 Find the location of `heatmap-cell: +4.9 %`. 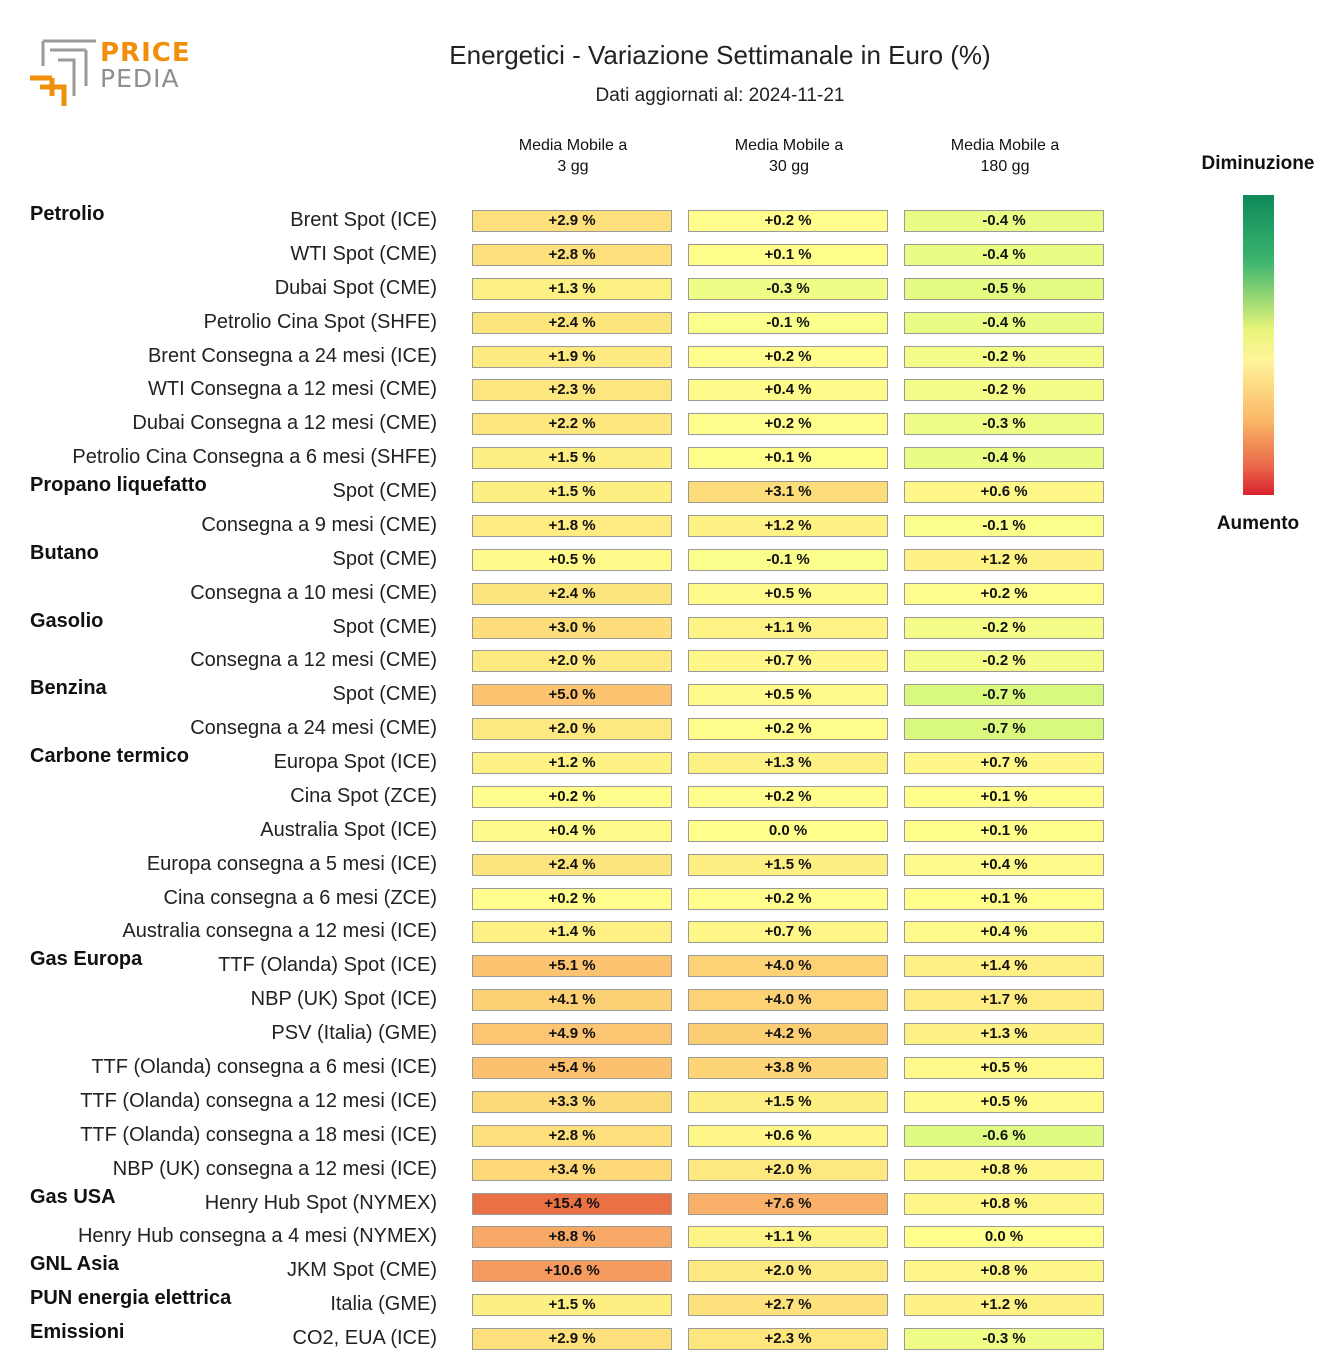

heatmap-cell: +4.9 % is located at coordinates (572, 1034).